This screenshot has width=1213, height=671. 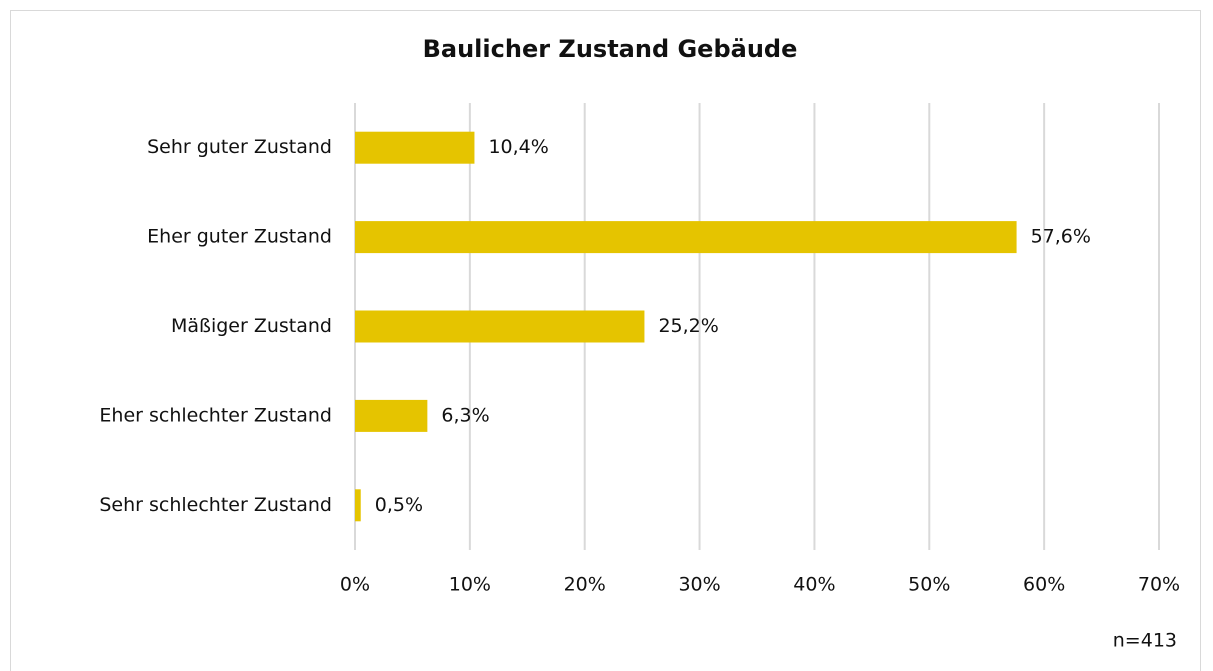 I want to click on x-tick-label: 40%, so click(x=814, y=585).